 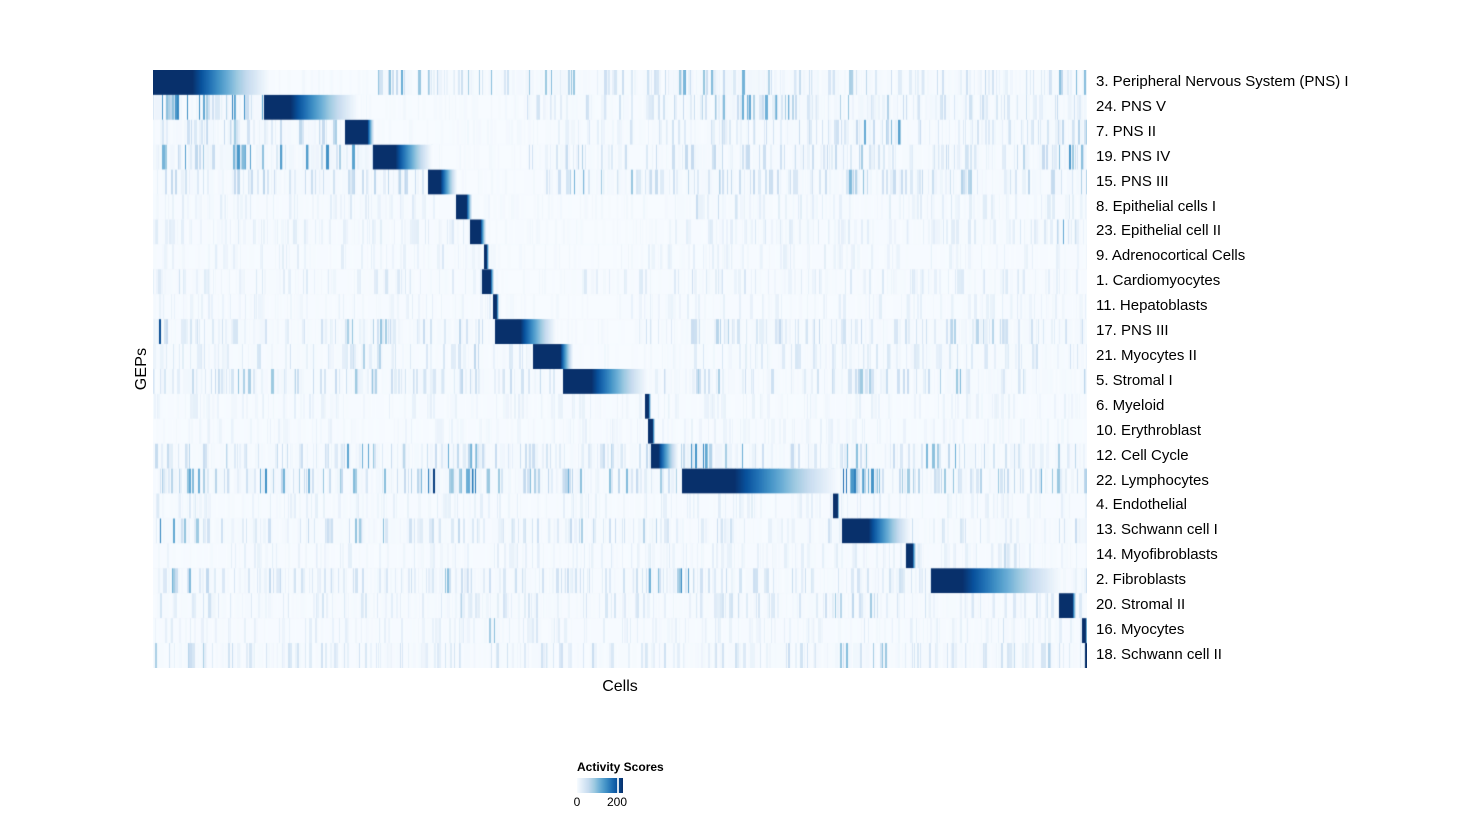 What do you see at coordinates (1141, 505) in the screenshot?
I see `gep-row-label: 4. Endothelial` at bounding box center [1141, 505].